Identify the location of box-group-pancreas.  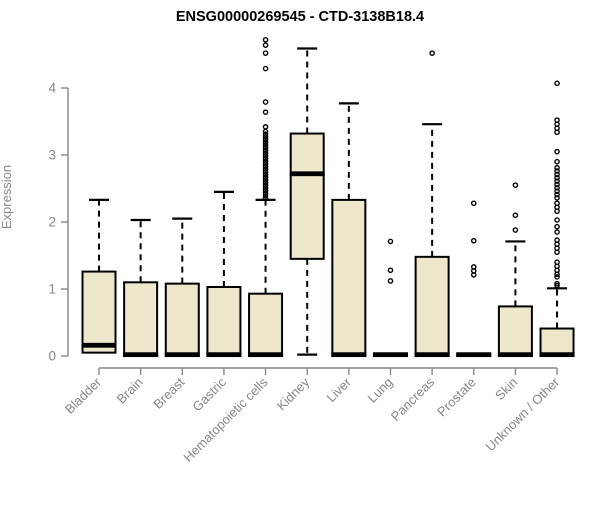
(432, 204).